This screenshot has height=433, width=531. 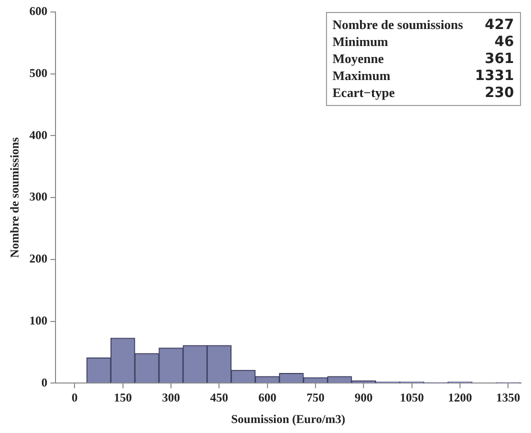 I want to click on annotation: 46, so click(x=504, y=42).